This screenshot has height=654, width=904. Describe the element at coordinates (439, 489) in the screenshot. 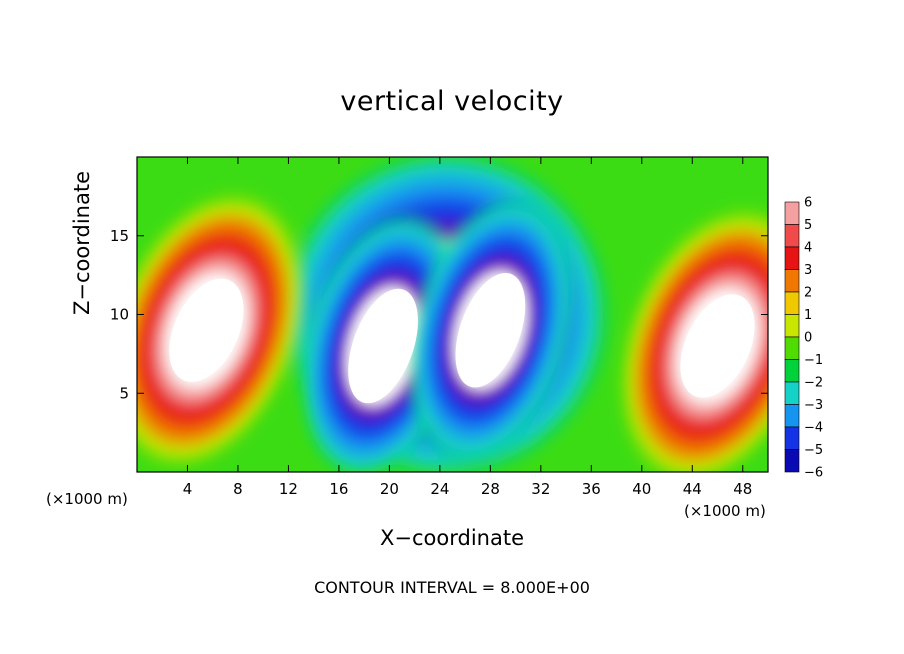

I see `x-tick-label: 24` at that location.